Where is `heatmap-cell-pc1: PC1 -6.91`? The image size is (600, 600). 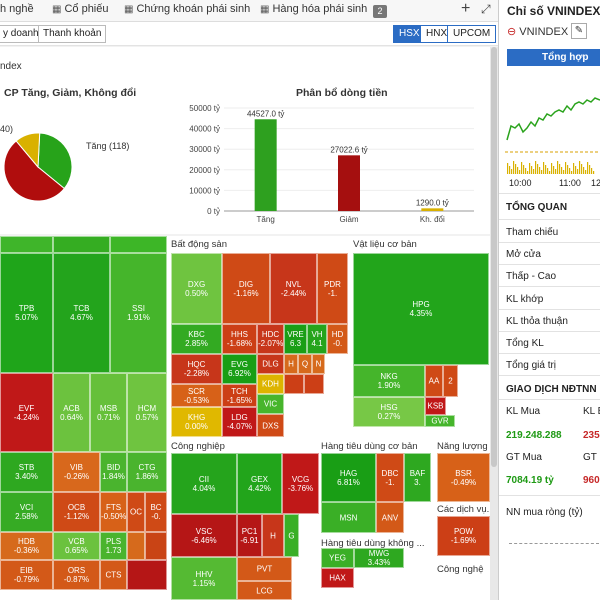 heatmap-cell-pc1: PC1 -6.91 is located at coordinates (249, 535).